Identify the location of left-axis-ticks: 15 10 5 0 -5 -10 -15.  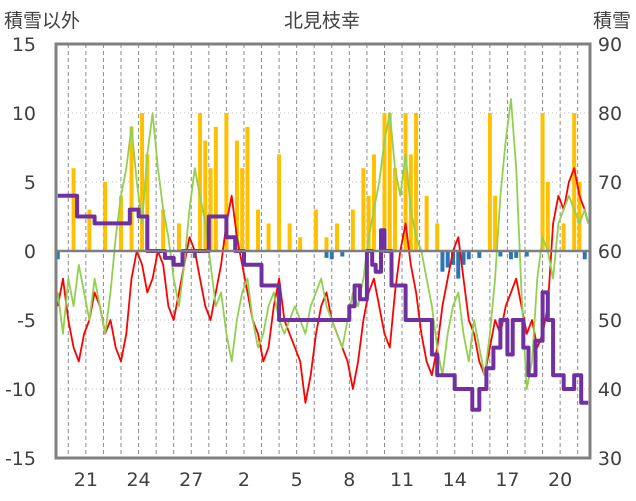
(20, 252).